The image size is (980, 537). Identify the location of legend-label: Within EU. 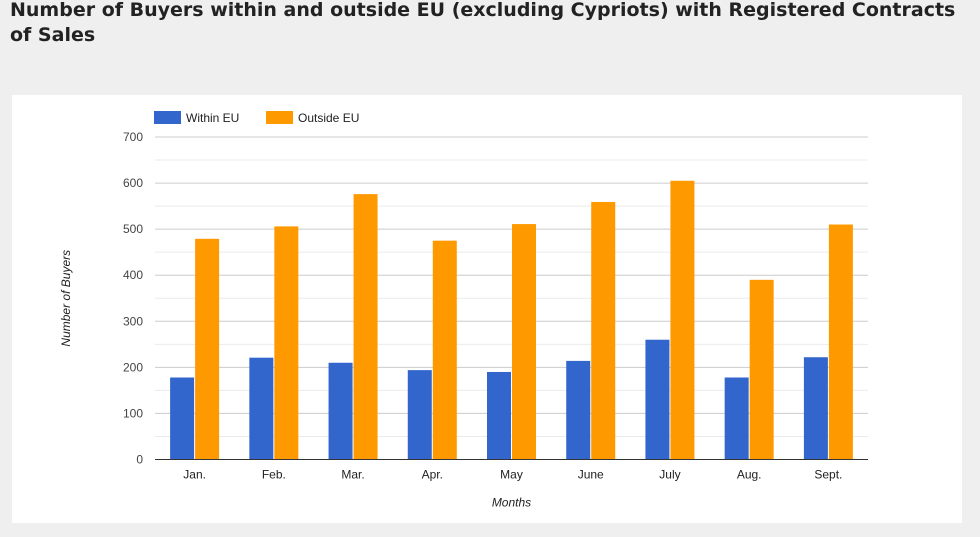
(212, 118).